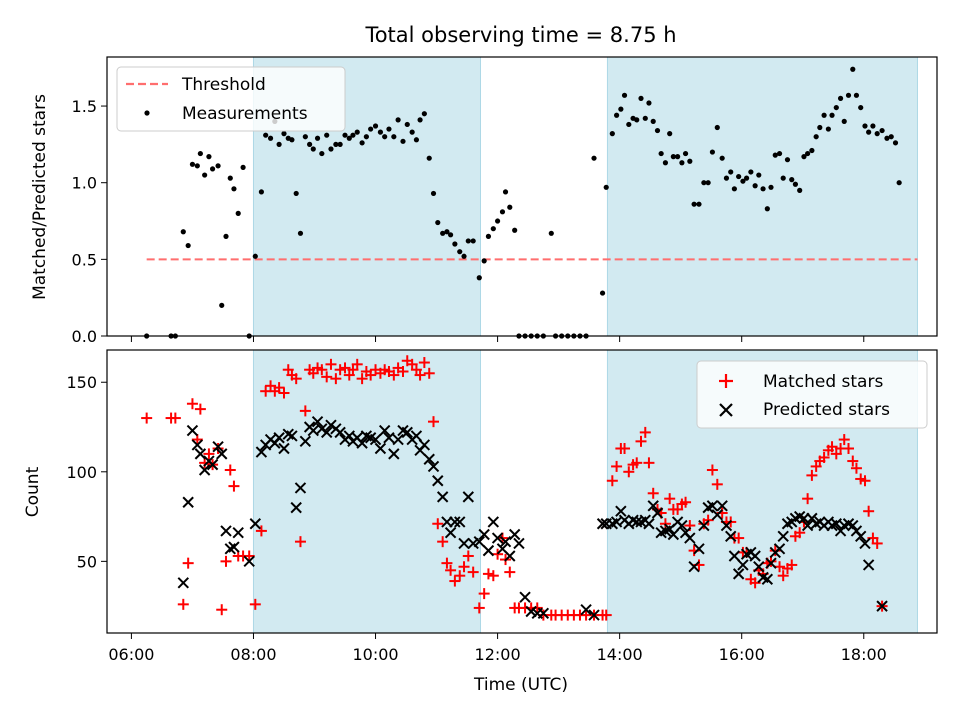 The image size is (960, 720). What do you see at coordinates (742, 654) in the screenshot?
I see `x-tick-label: 16:00` at bounding box center [742, 654].